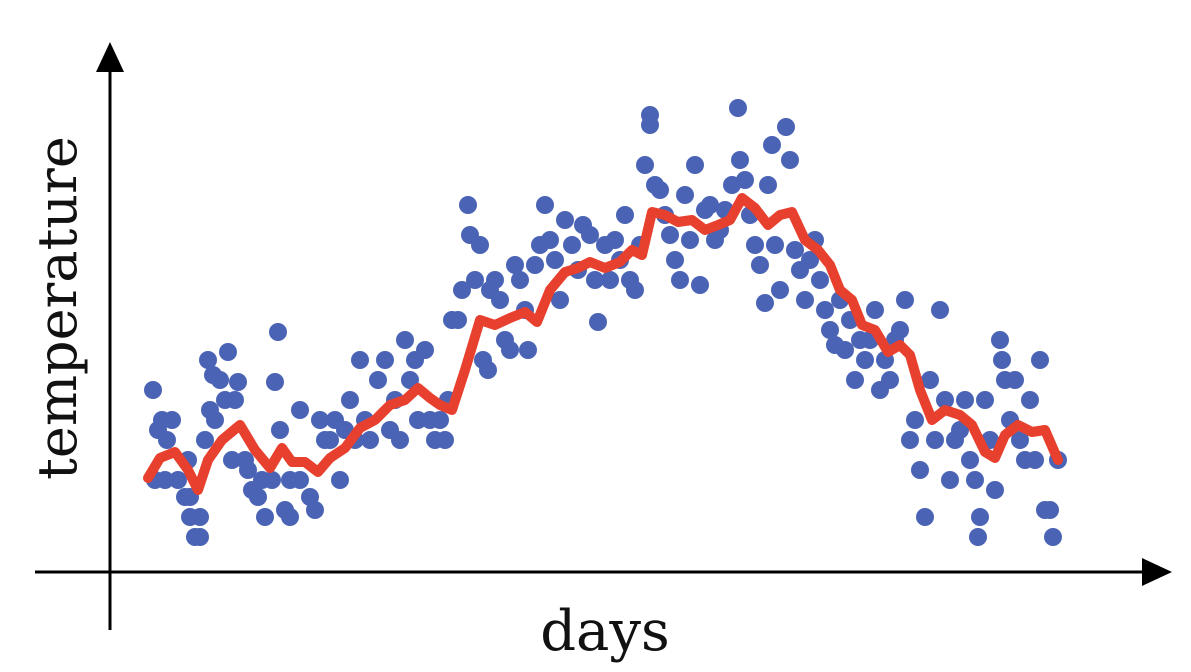 The width and height of the screenshot is (1191, 672). Describe the element at coordinates (605, 631) in the screenshot. I see `x-axis-label: days` at that location.